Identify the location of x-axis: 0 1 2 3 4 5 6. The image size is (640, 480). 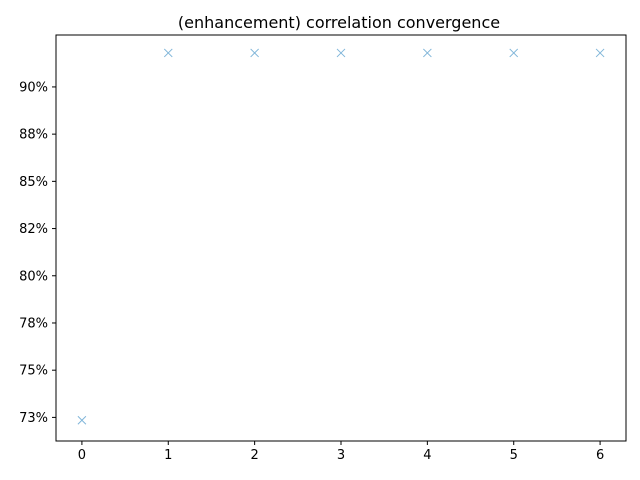
(341, 452).